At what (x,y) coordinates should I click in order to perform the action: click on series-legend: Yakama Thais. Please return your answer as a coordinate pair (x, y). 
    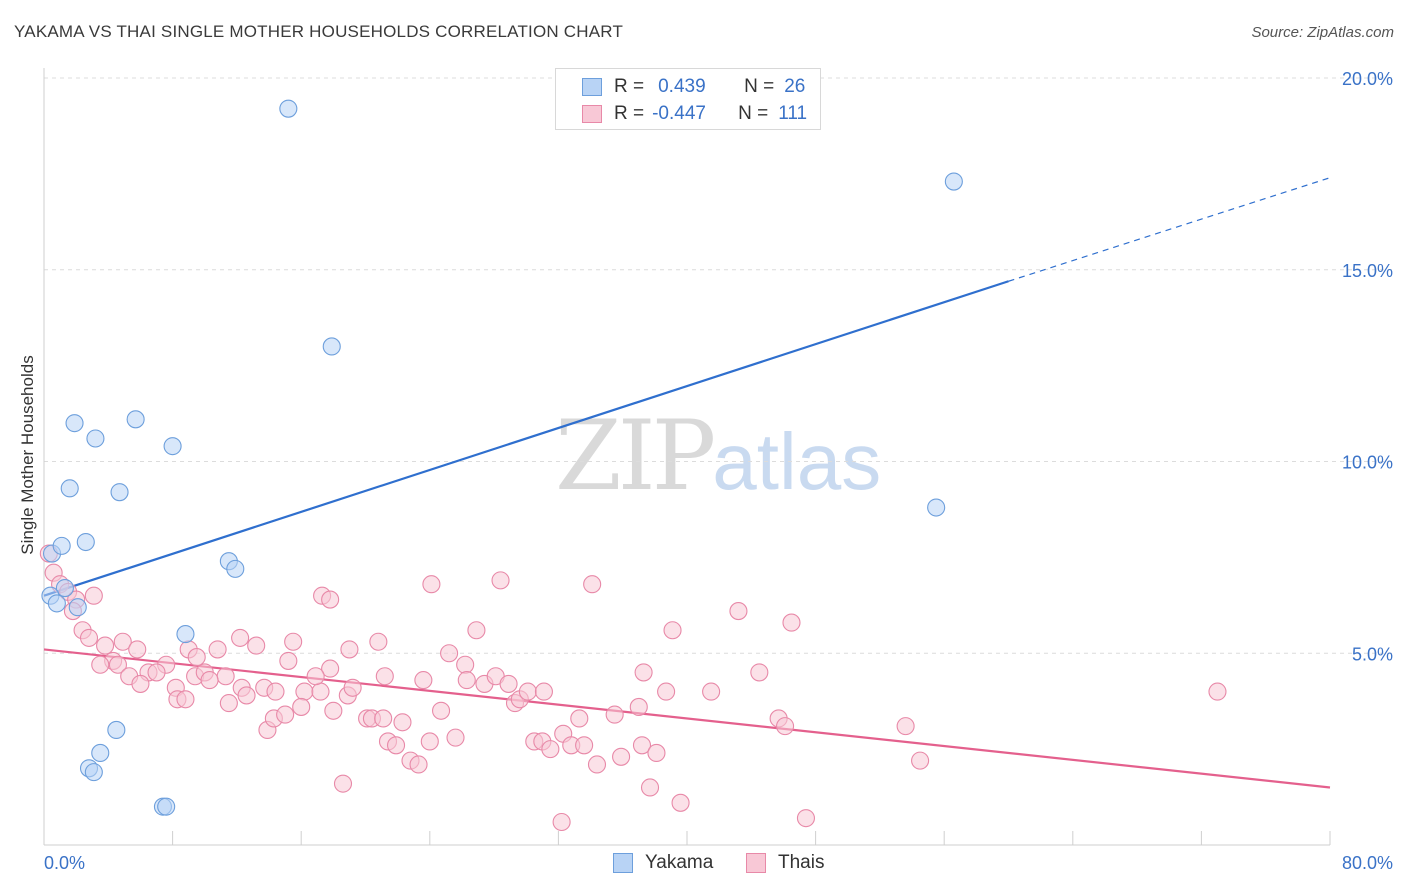
    Looking at the image, I should click on (703, 865).